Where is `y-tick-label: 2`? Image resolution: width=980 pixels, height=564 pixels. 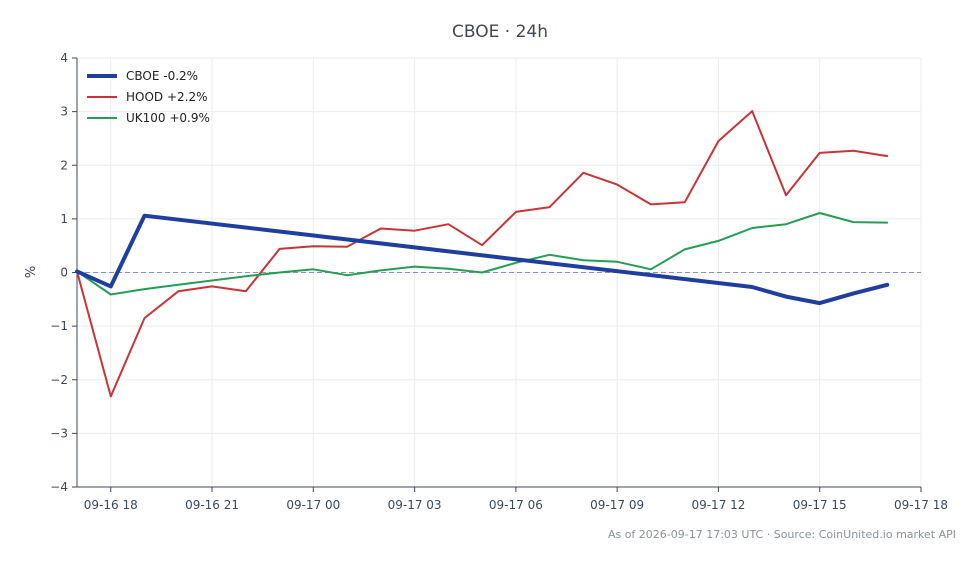 y-tick-label: 2 is located at coordinates (64, 165).